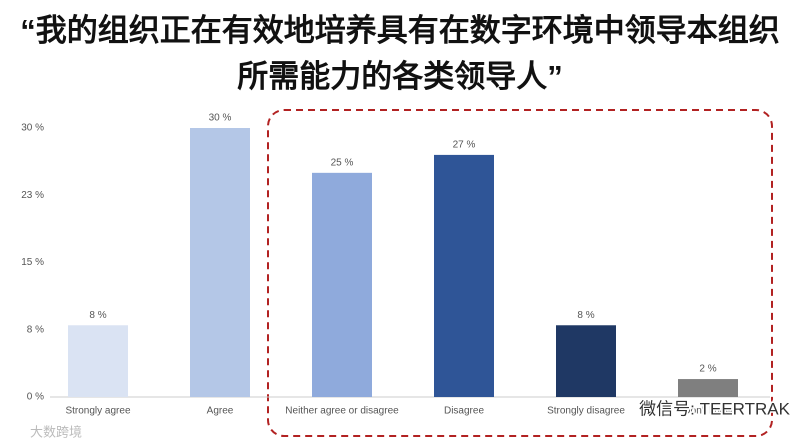 This screenshot has width=800, height=443. I want to click on y-tick-label: 30 %, so click(32, 128).